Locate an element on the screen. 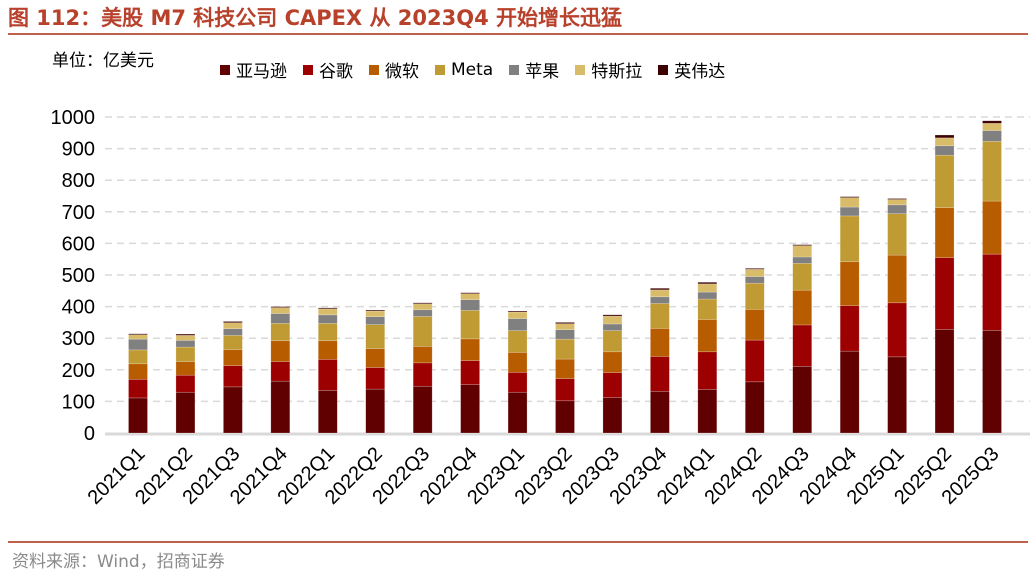 The width and height of the screenshot is (1036, 580). y-tick-label: 0 is located at coordinates (89, 434).